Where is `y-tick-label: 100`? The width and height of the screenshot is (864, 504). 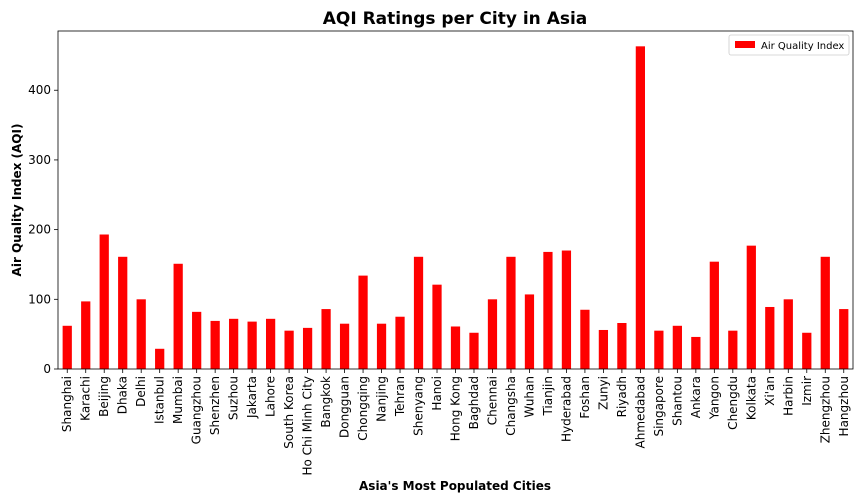 y-tick-label: 100 is located at coordinates (39, 299).